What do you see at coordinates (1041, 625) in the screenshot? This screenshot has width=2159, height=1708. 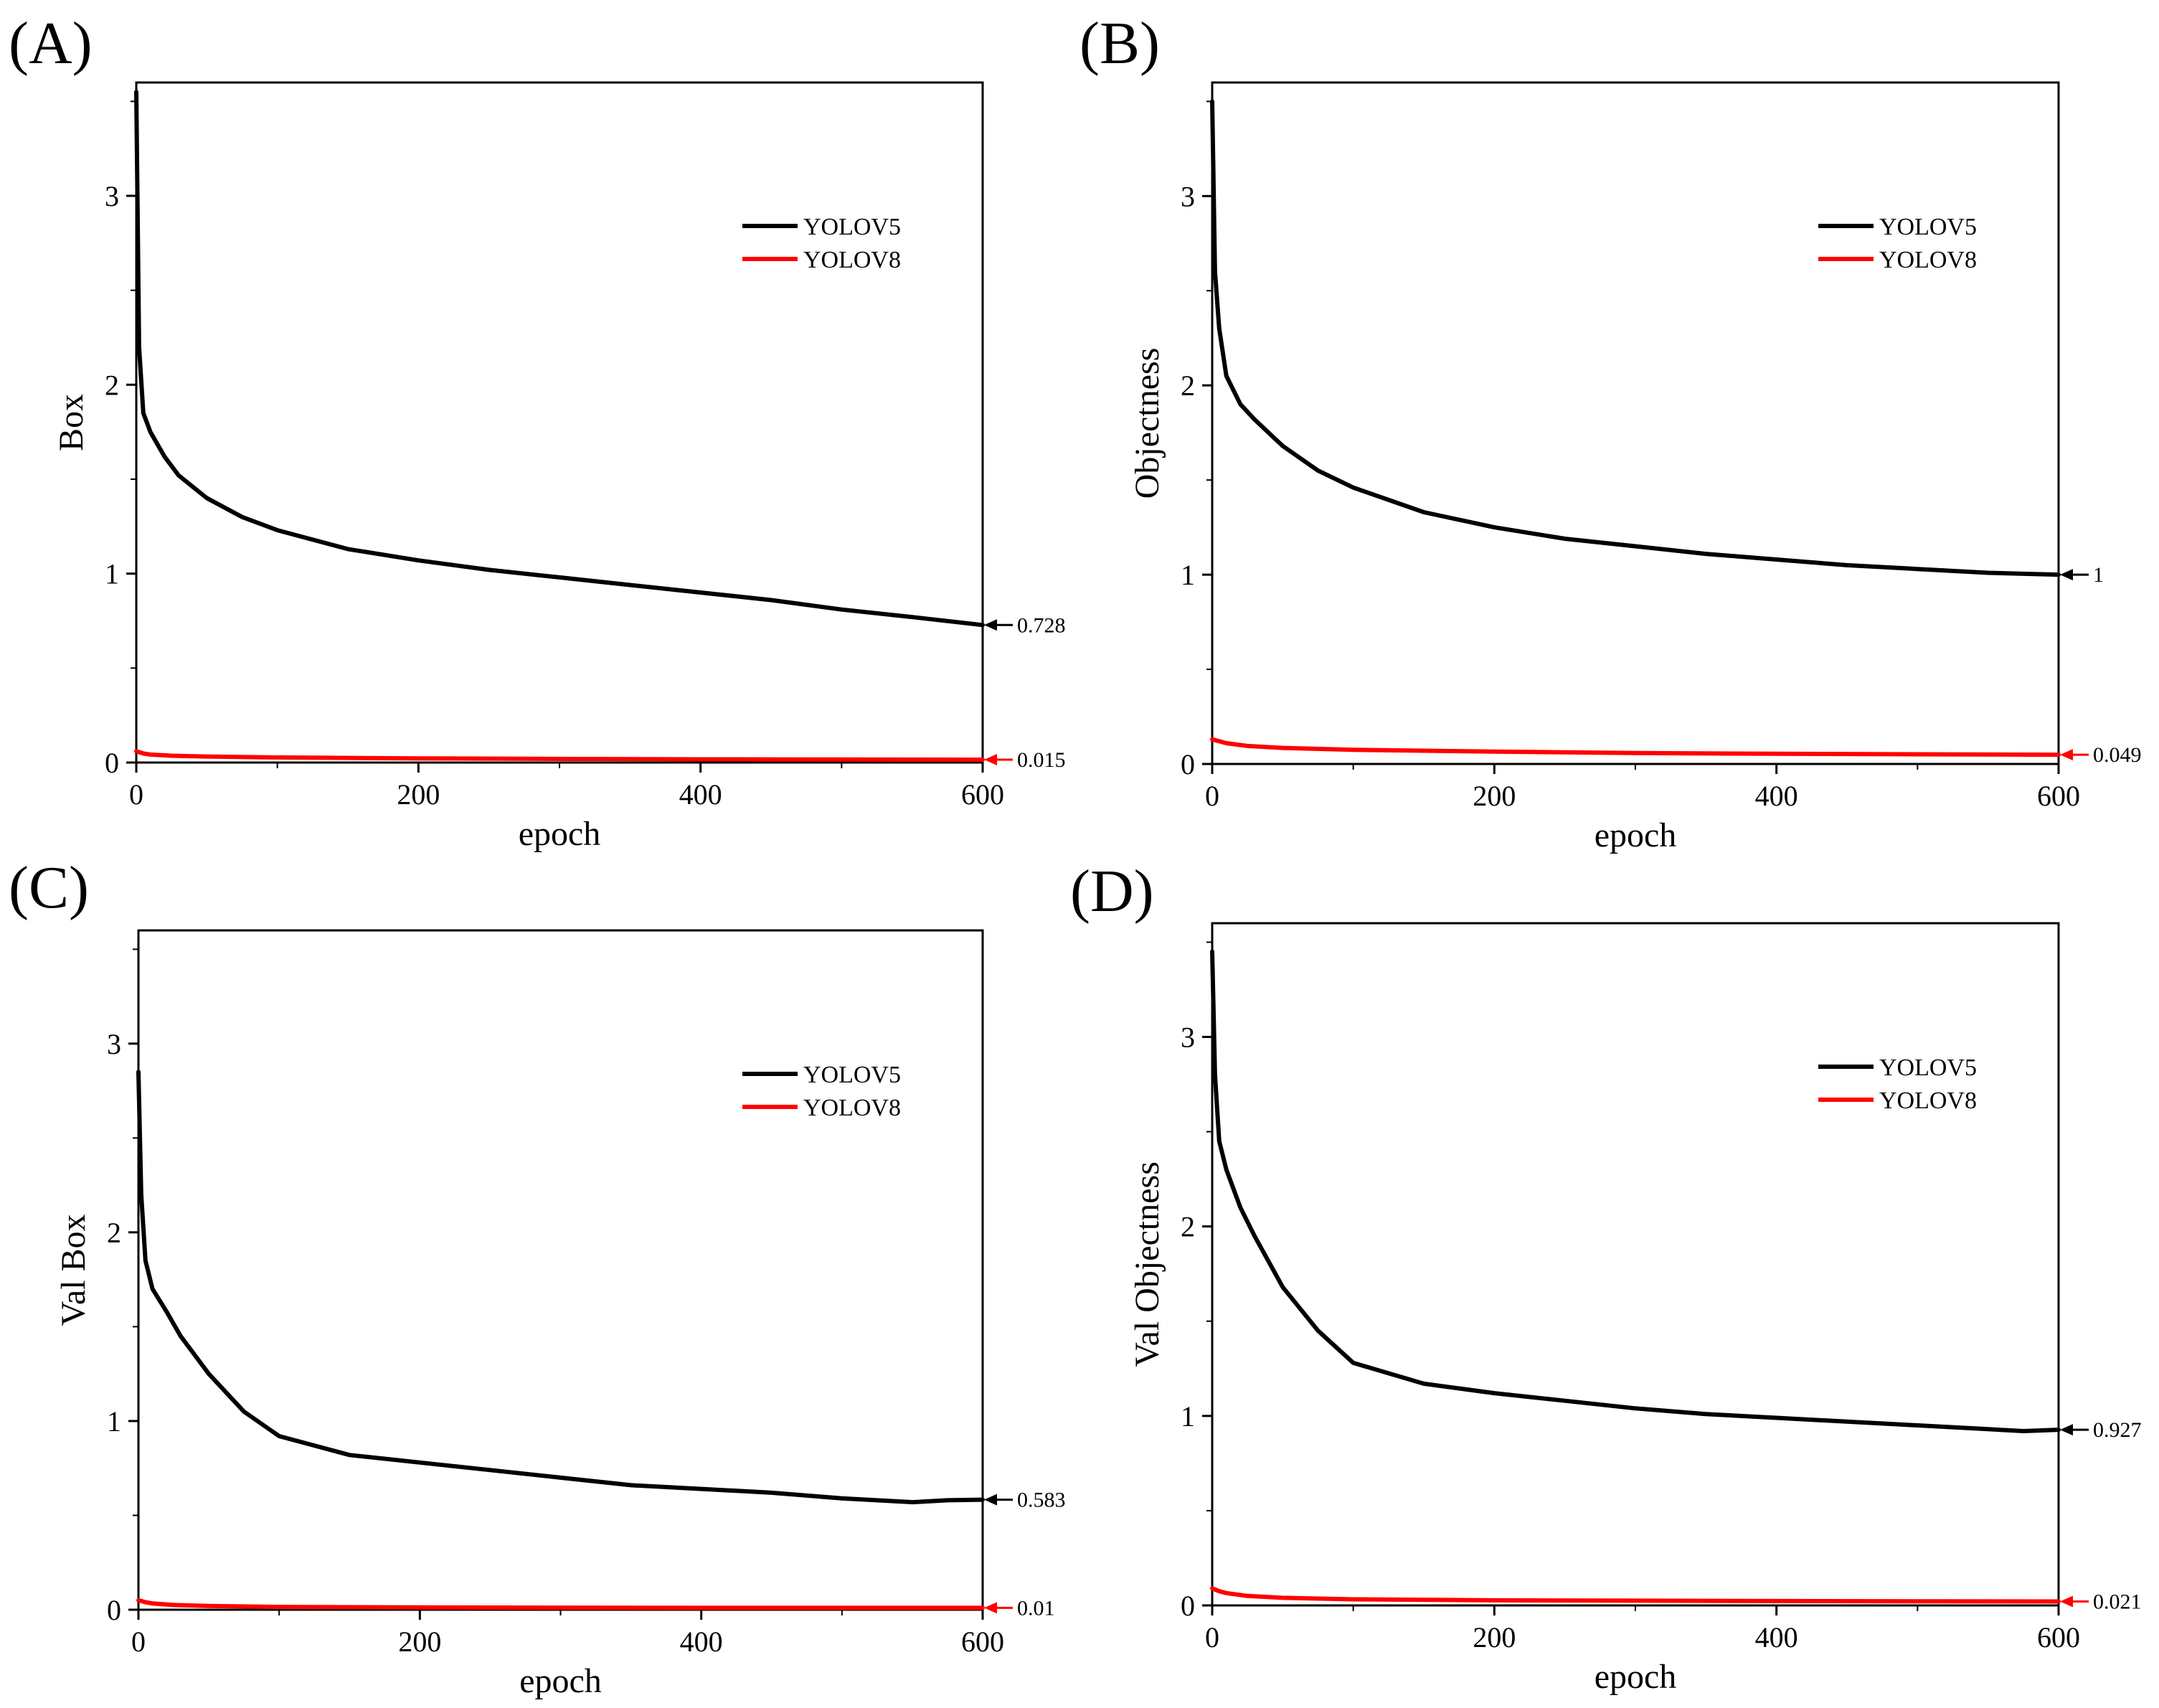 I see `annotation-label: 0.728` at bounding box center [1041, 625].